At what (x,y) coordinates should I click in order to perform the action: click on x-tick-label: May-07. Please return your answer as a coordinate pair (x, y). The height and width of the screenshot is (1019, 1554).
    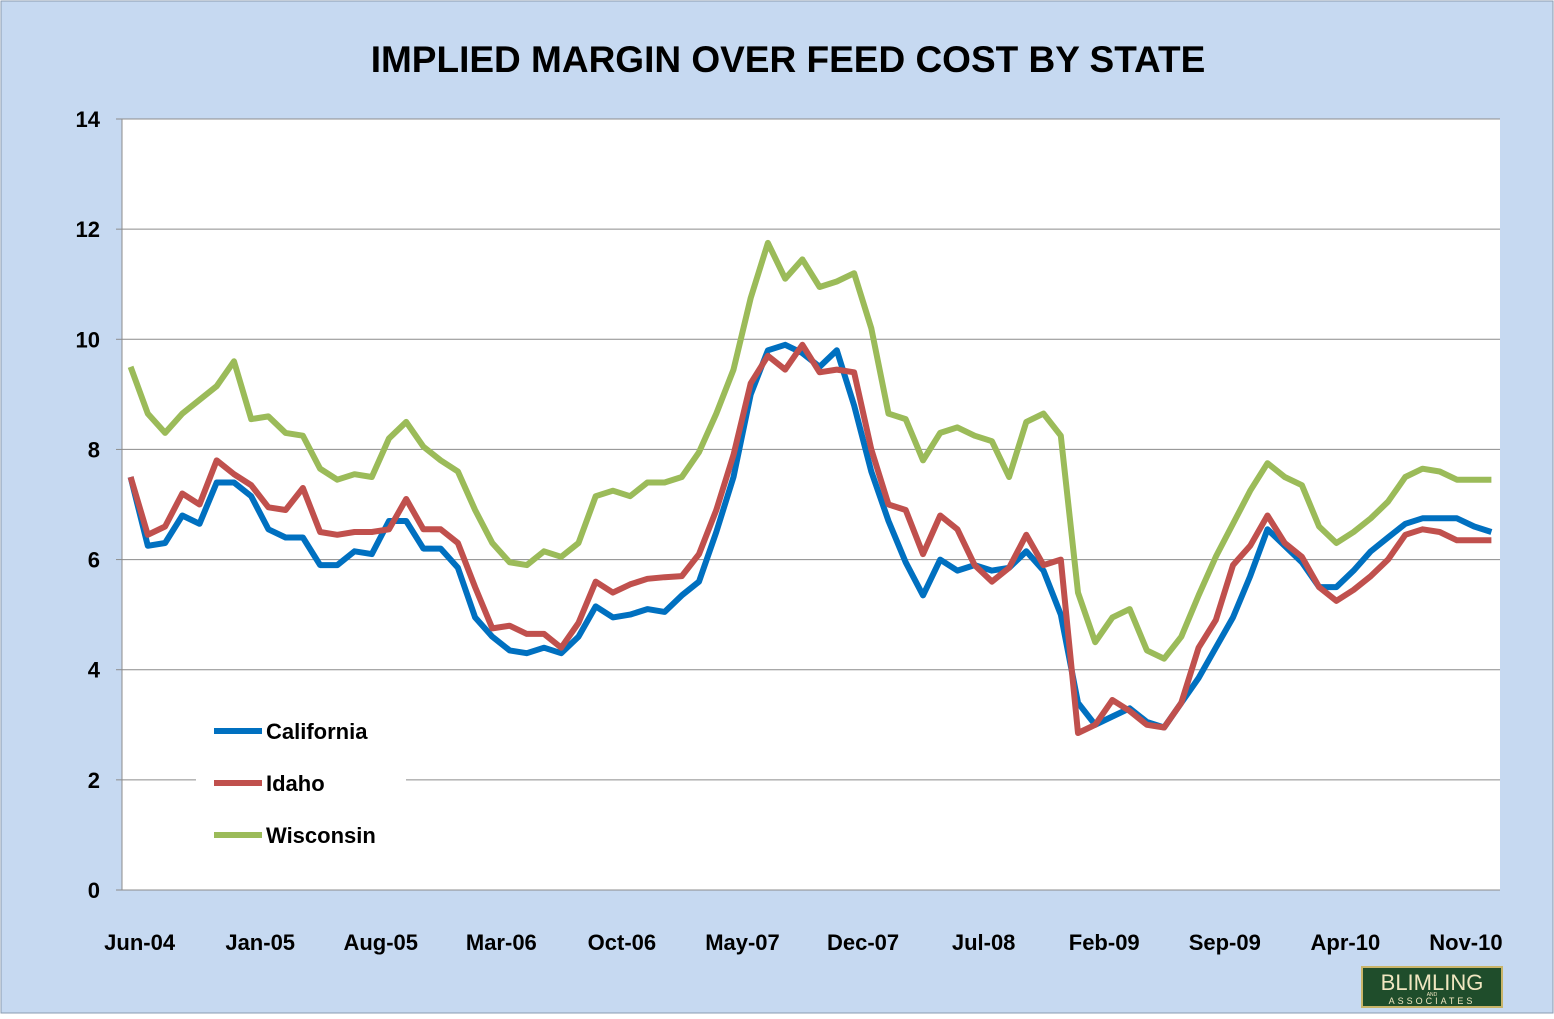
    Looking at the image, I should click on (742, 942).